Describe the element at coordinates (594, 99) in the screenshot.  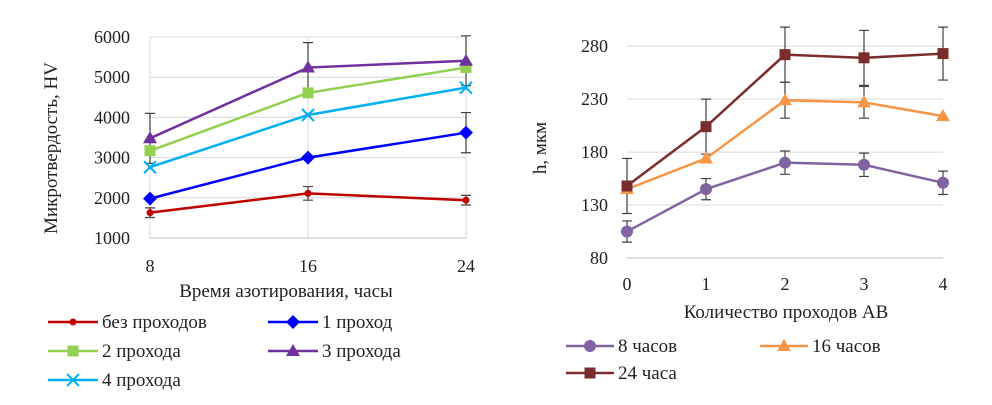
I see `y-tick-label: 230` at that location.